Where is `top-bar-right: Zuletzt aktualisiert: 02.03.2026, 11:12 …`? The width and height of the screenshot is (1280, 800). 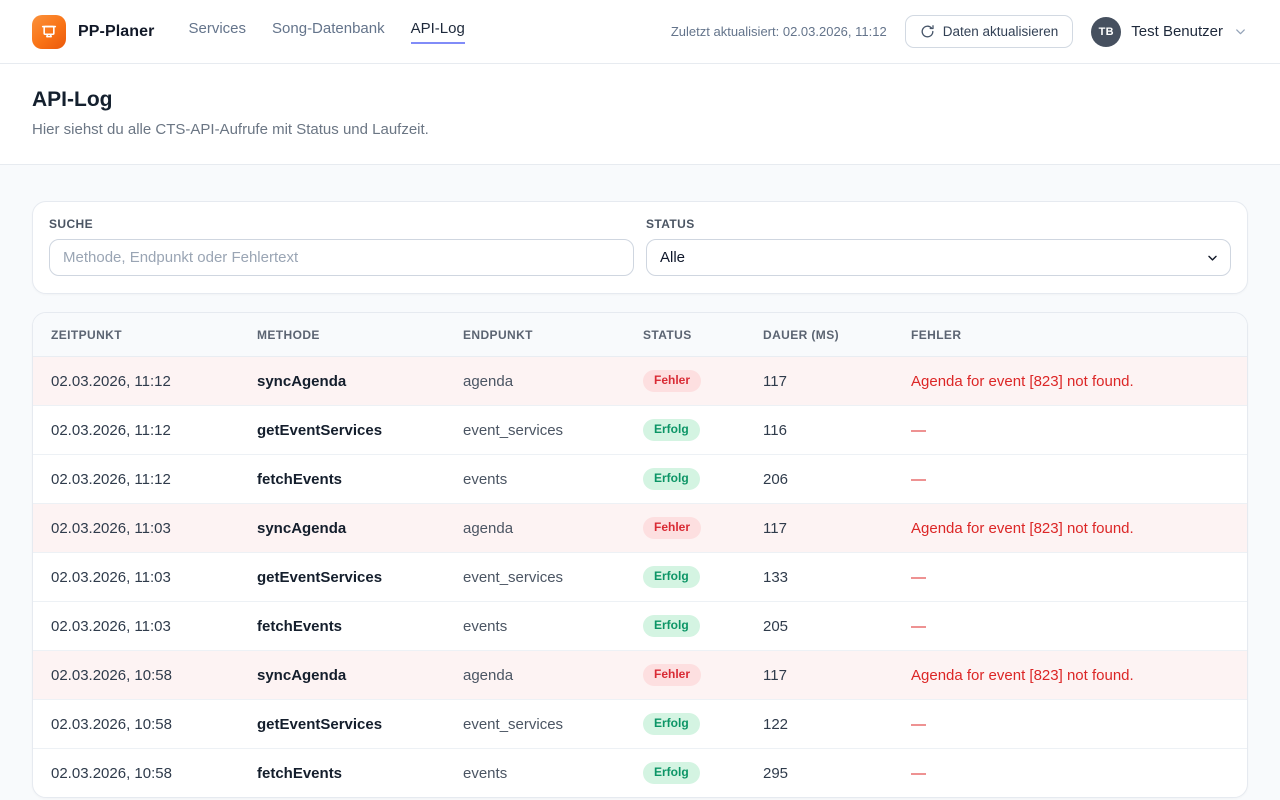
top-bar-right: Zuletzt aktualisiert: 02.03.2026, 11:12 … is located at coordinates (959, 31).